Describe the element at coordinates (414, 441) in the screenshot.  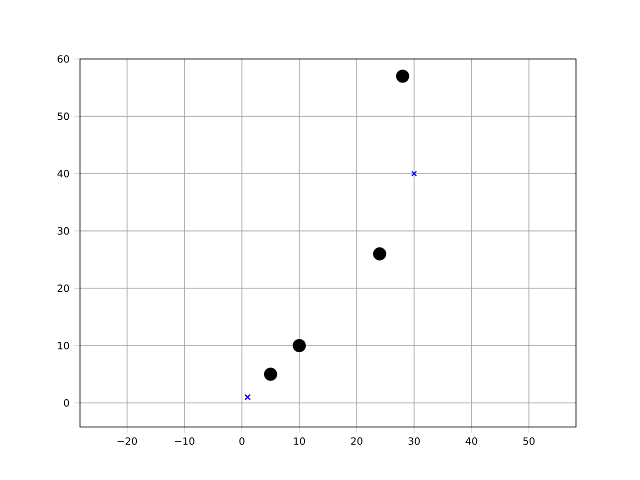
I see `x-tick-label: 30` at that location.